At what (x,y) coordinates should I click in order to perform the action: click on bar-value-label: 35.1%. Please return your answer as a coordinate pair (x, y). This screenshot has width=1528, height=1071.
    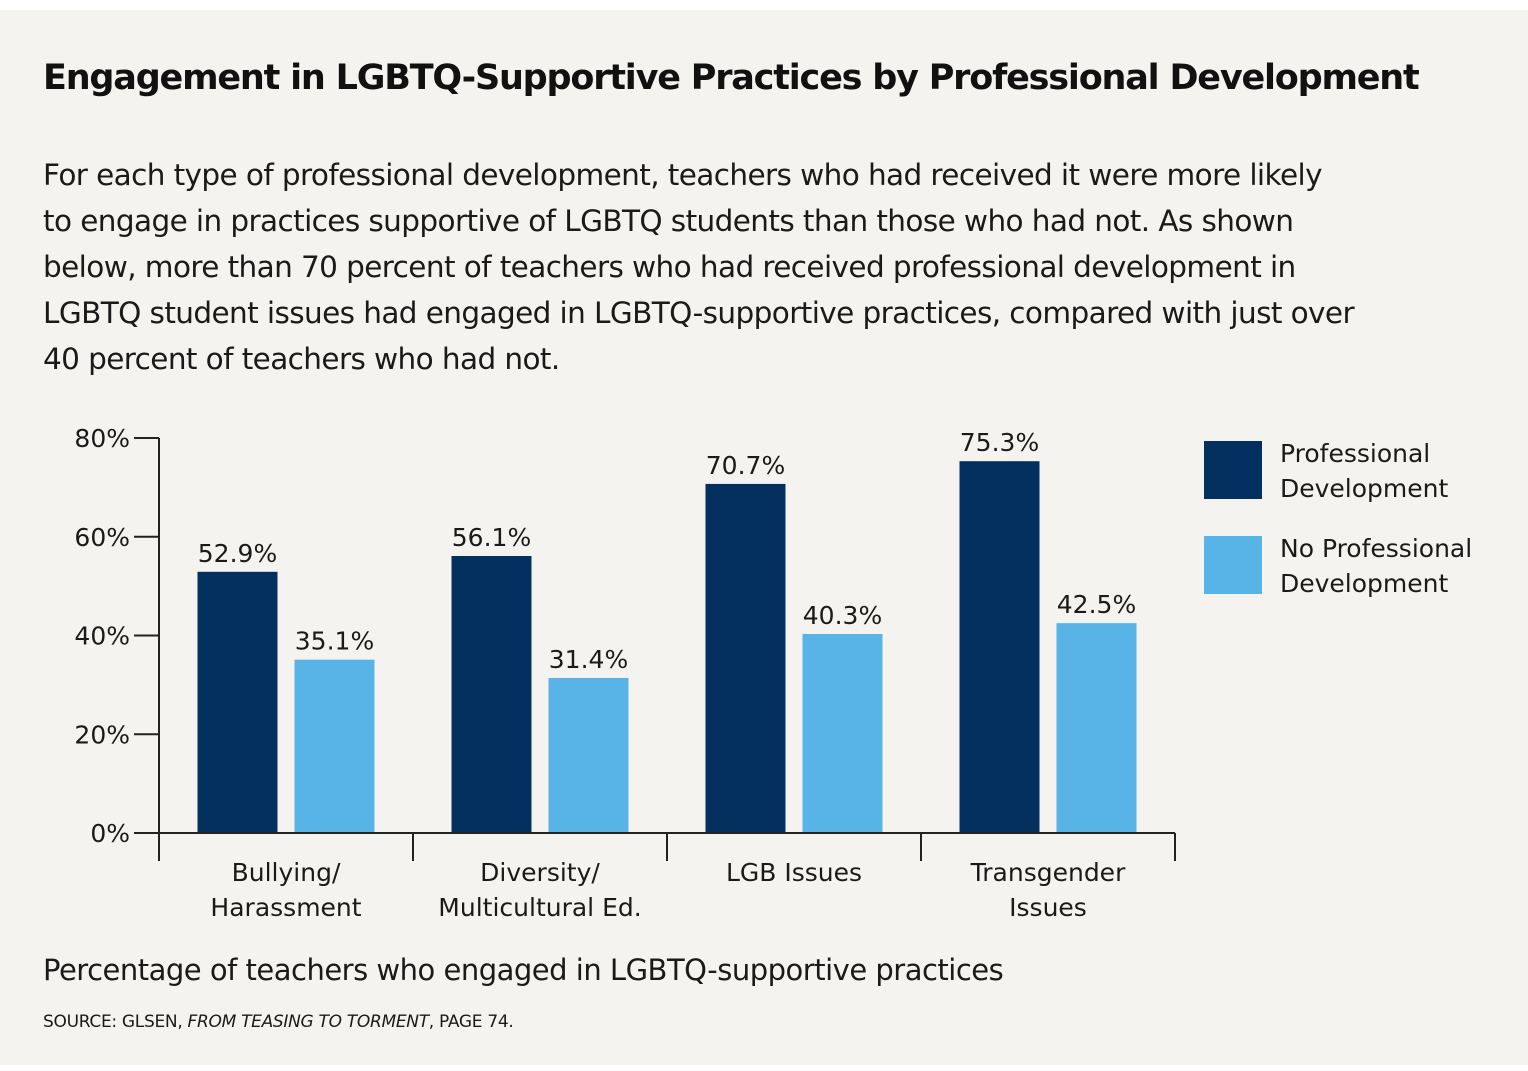
    Looking at the image, I should click on (334, 641).